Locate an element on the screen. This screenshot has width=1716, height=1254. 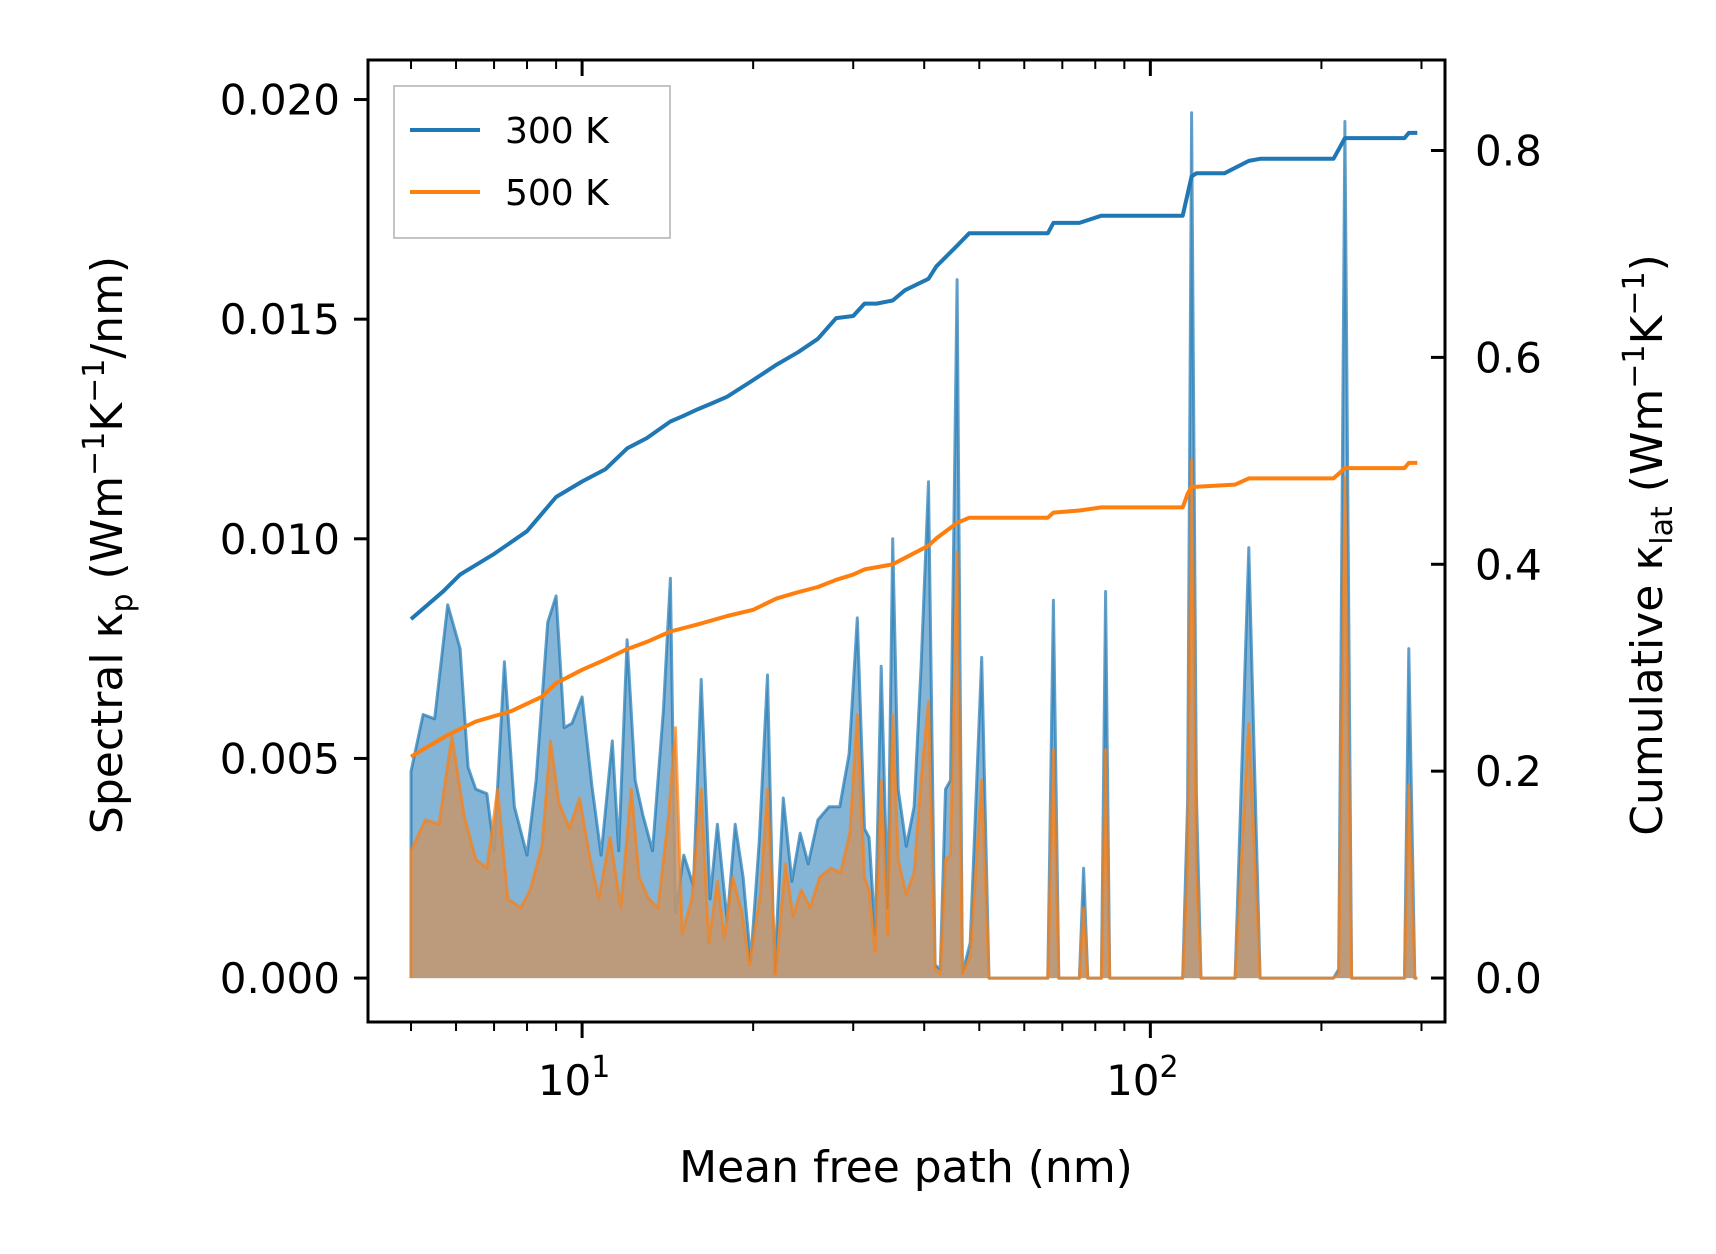
y-left-title-mid2: K is located at coordinates (107, 417).